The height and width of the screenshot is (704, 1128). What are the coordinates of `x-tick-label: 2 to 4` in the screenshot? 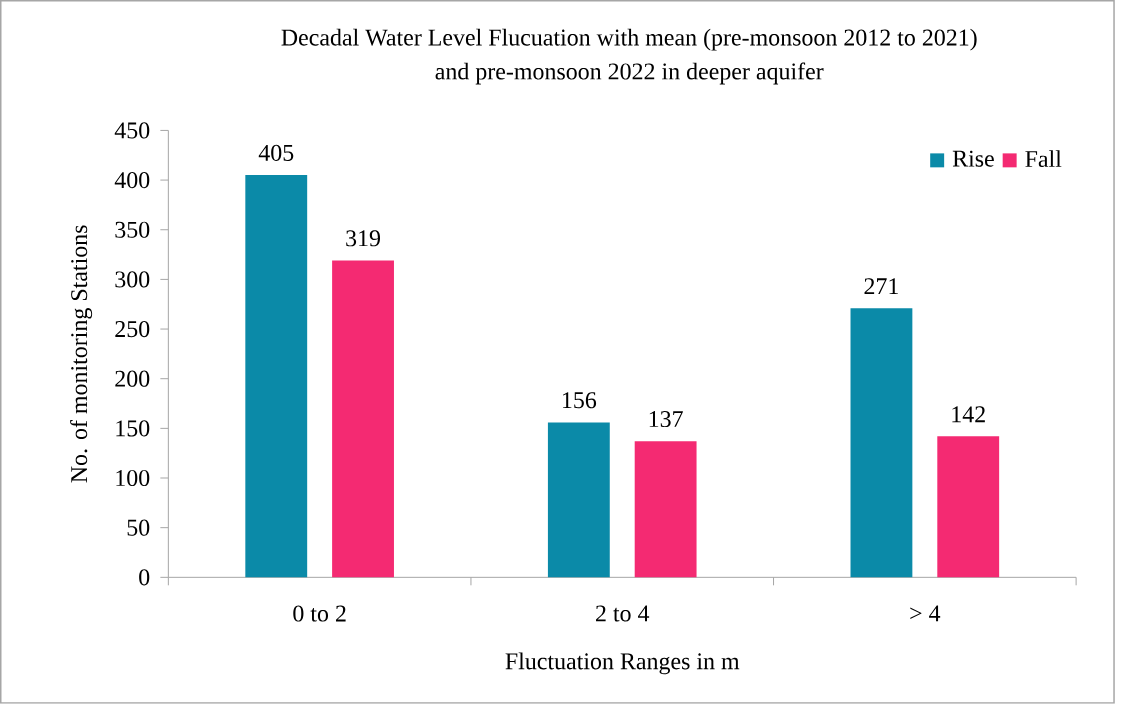 It's located at (623, 613).